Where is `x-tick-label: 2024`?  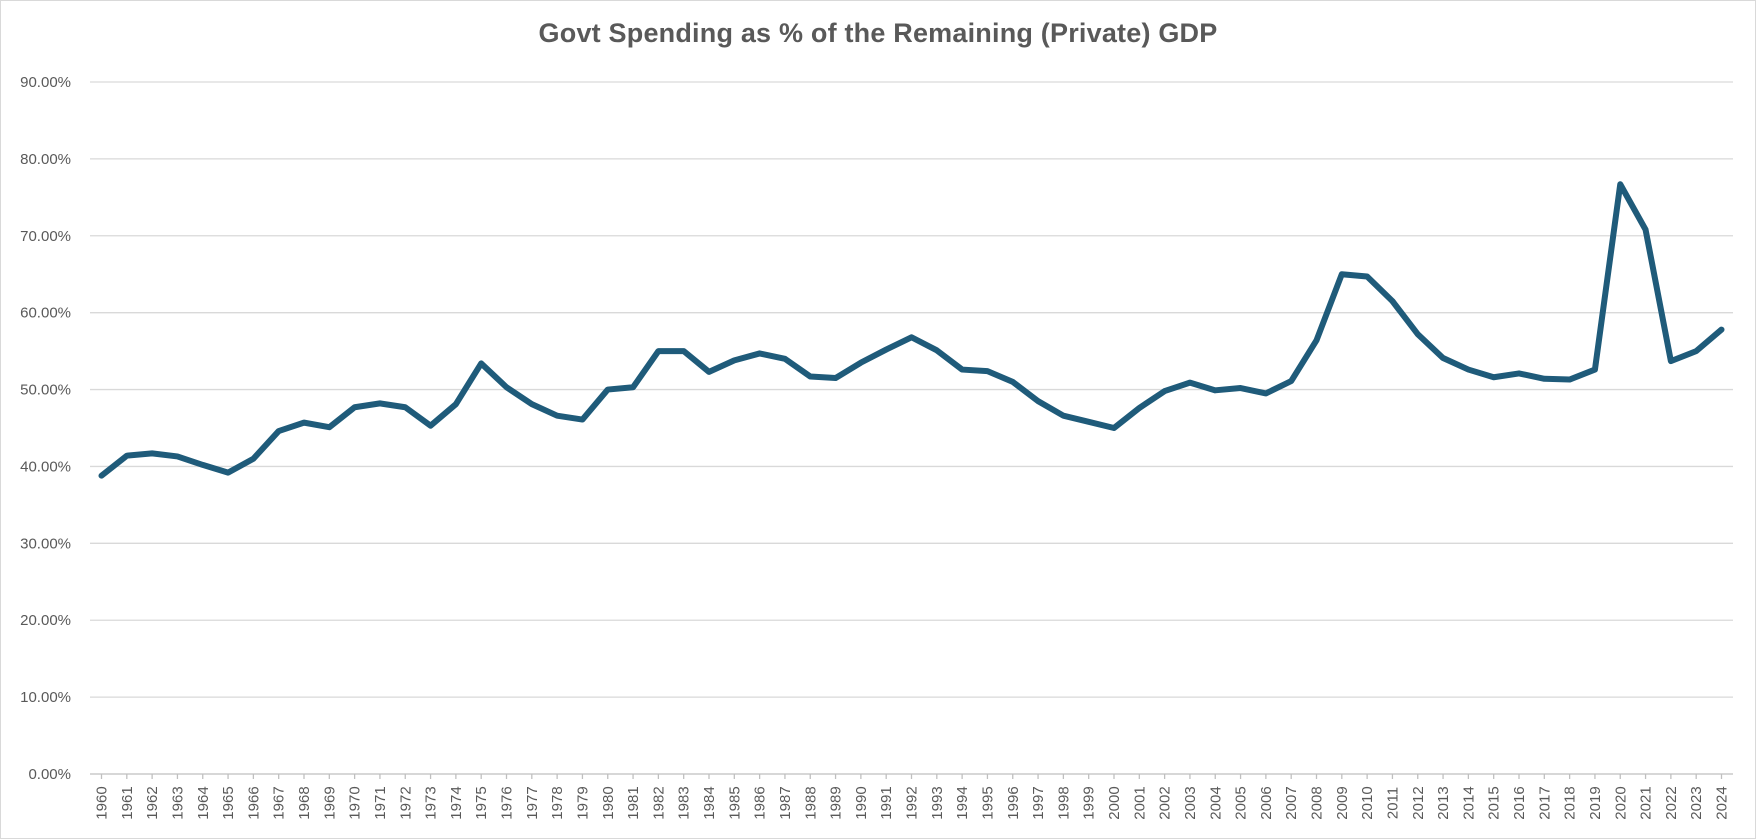
x-tick-label: 2024 is located at coordinates (1722, 802).